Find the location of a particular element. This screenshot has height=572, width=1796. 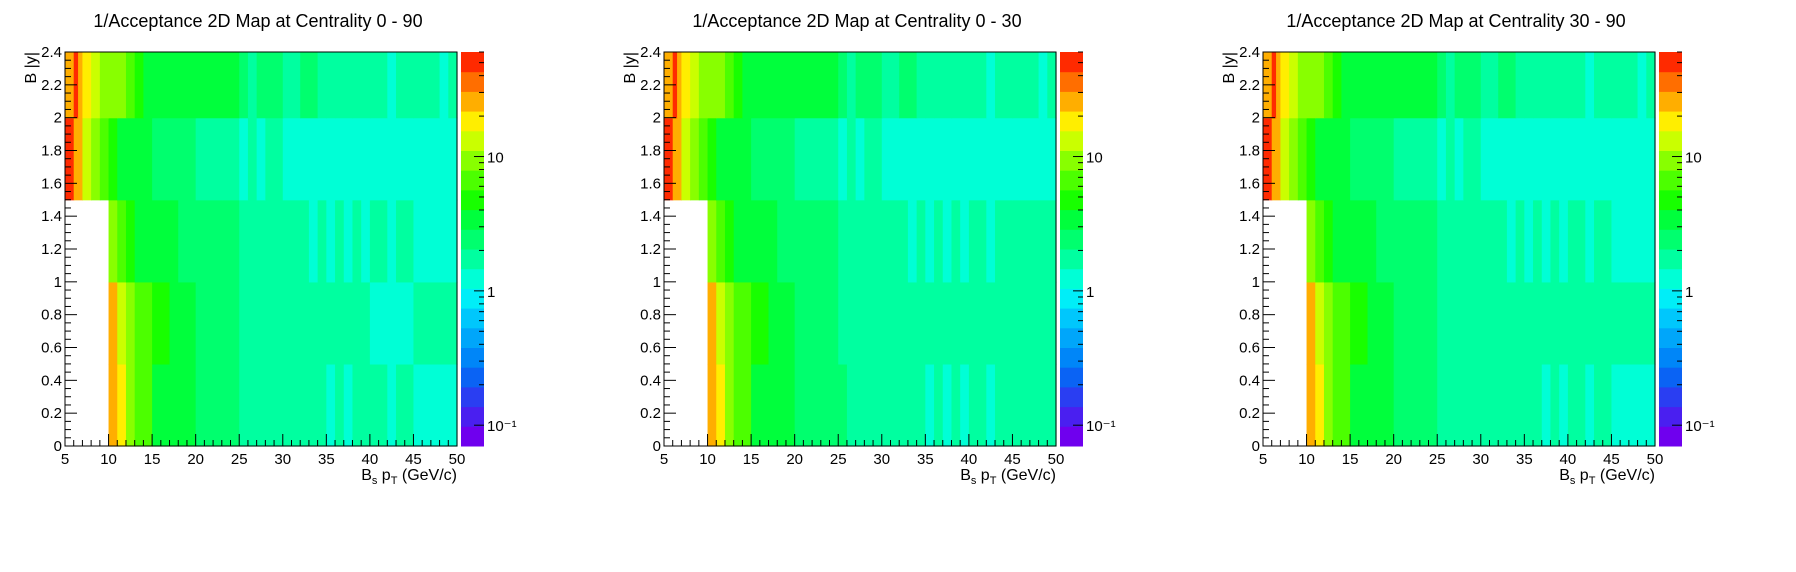

y-tick-label: 0.6 is located at coordinates (1249, 348).